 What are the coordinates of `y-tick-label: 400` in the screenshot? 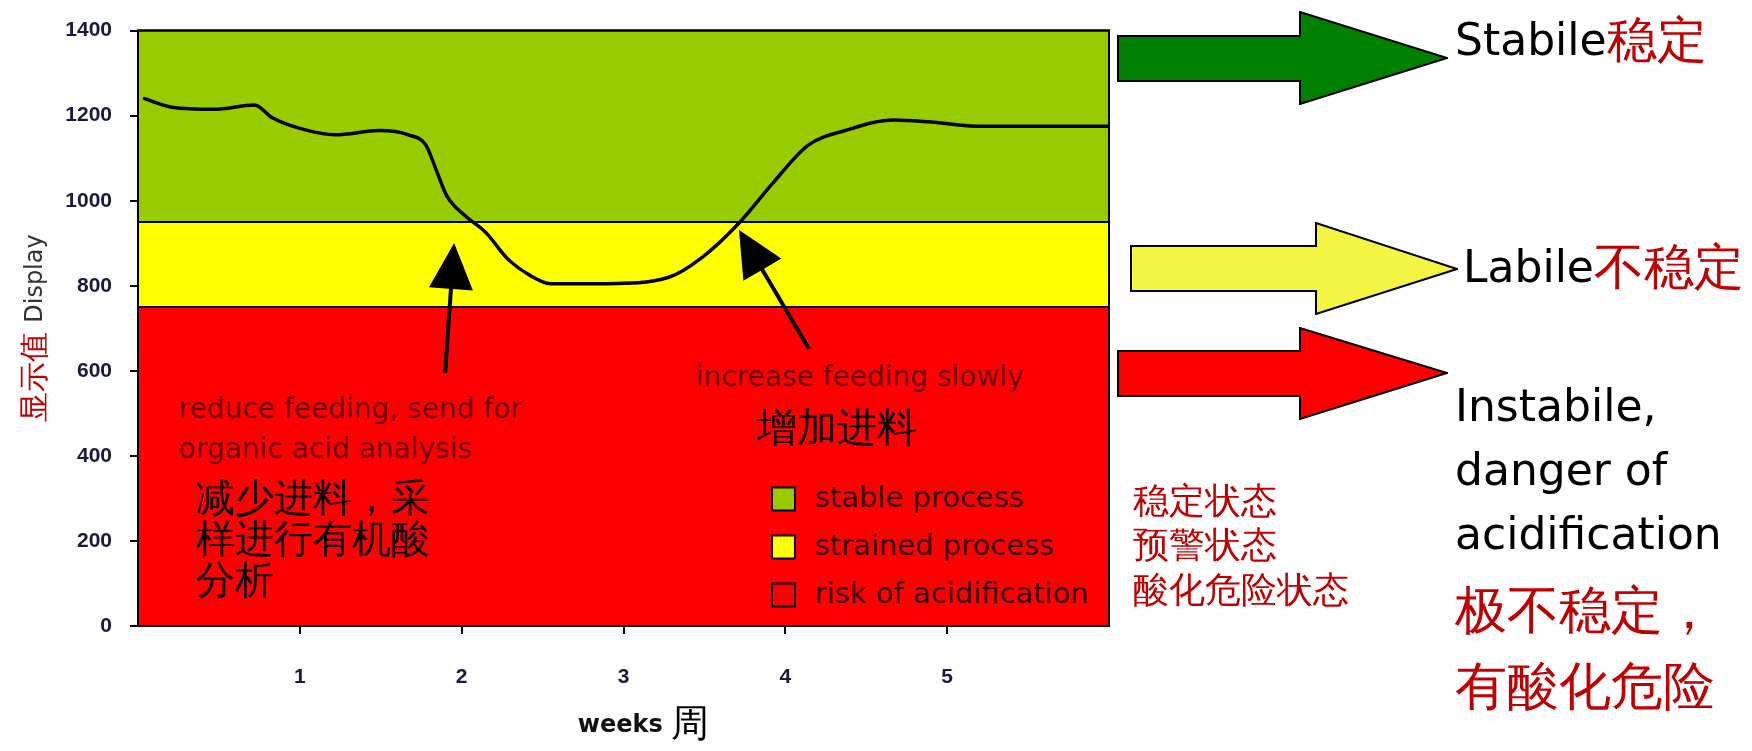 It's located at (94, 454).